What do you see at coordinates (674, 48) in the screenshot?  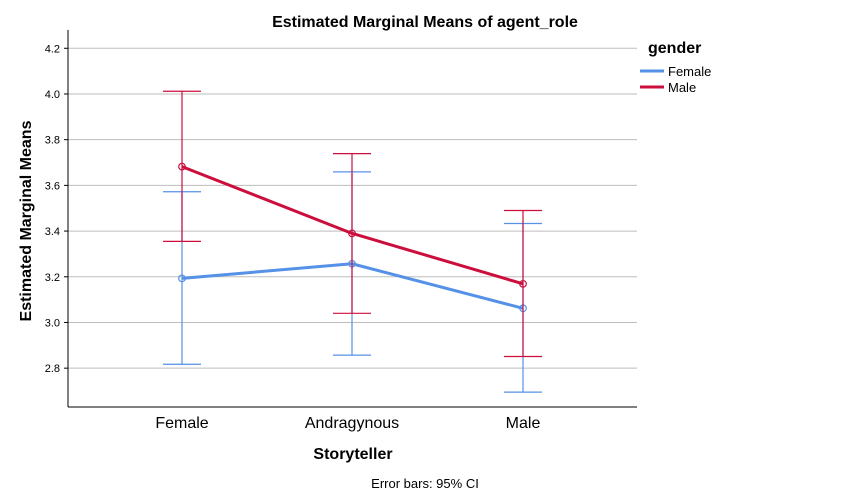 I see `legend-title: gender` at bounding box center [674, 48].